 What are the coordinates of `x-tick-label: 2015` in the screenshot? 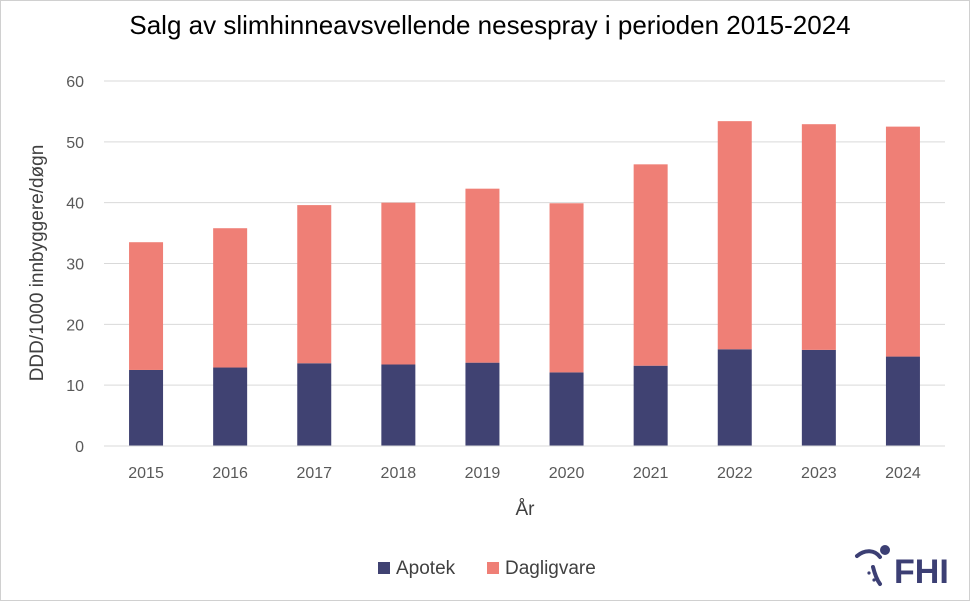 It's located at (146, 473).